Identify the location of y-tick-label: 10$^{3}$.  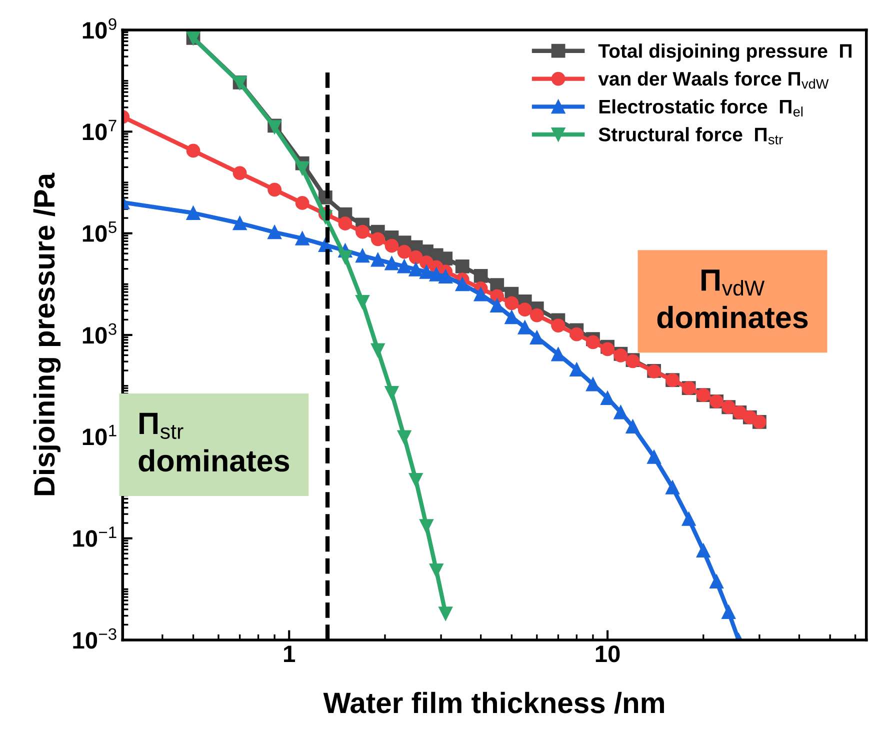
(99, 333).